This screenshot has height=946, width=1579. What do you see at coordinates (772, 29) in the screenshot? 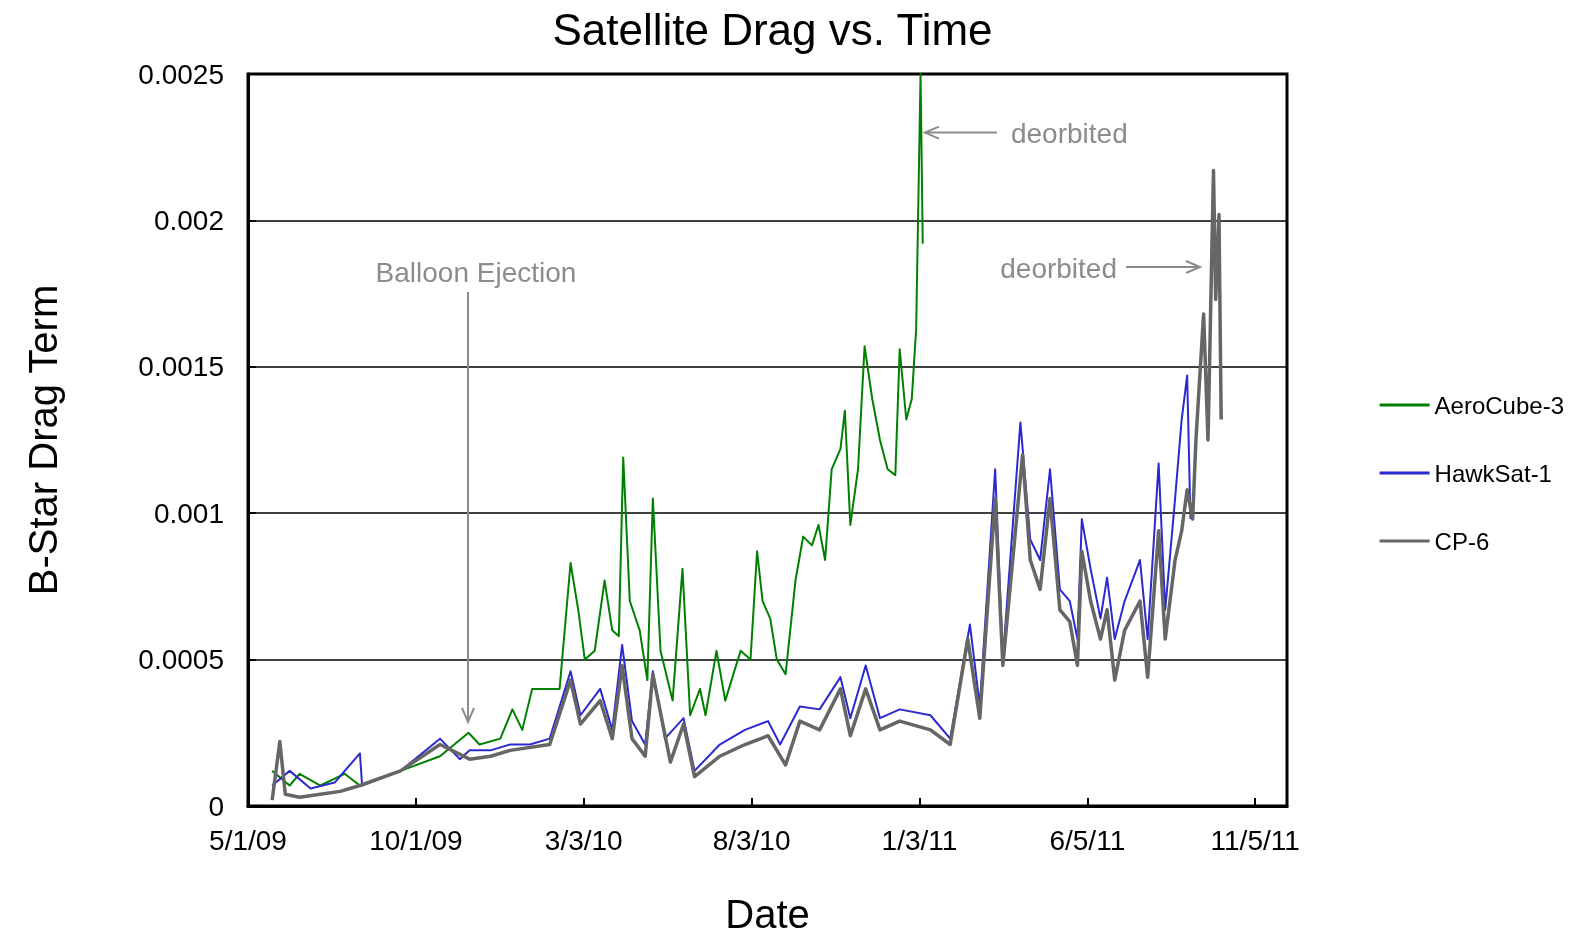
I see `chart-title: Satellite Drag vs. Time` at bounding box center [772, 29].